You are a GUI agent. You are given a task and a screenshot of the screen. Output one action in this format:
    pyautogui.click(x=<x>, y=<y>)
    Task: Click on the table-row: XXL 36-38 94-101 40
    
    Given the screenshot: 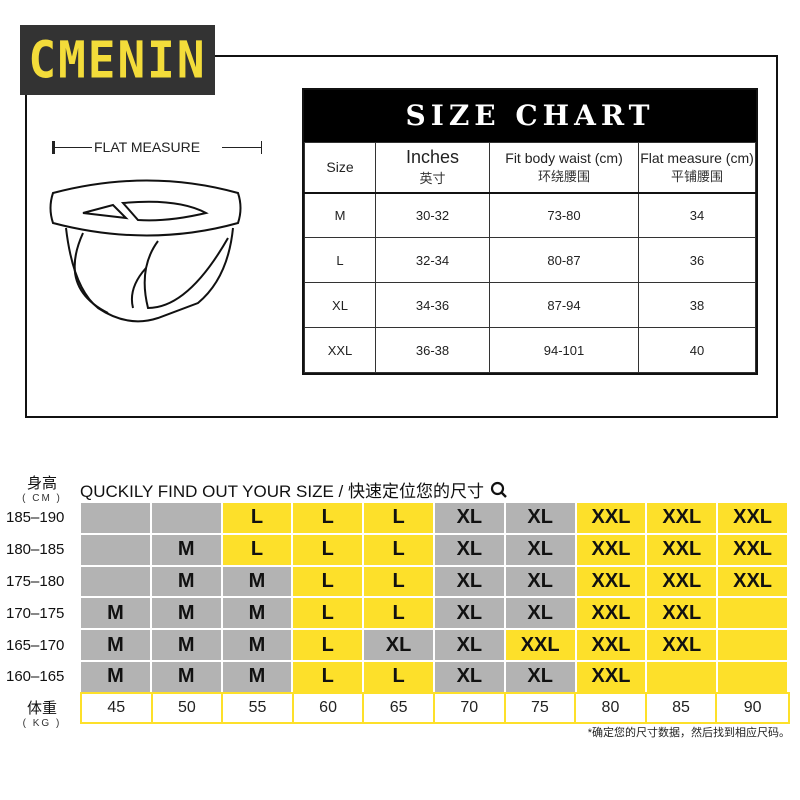 What is the action you would take?
    pyautogui.click(x=530, y=350)
    